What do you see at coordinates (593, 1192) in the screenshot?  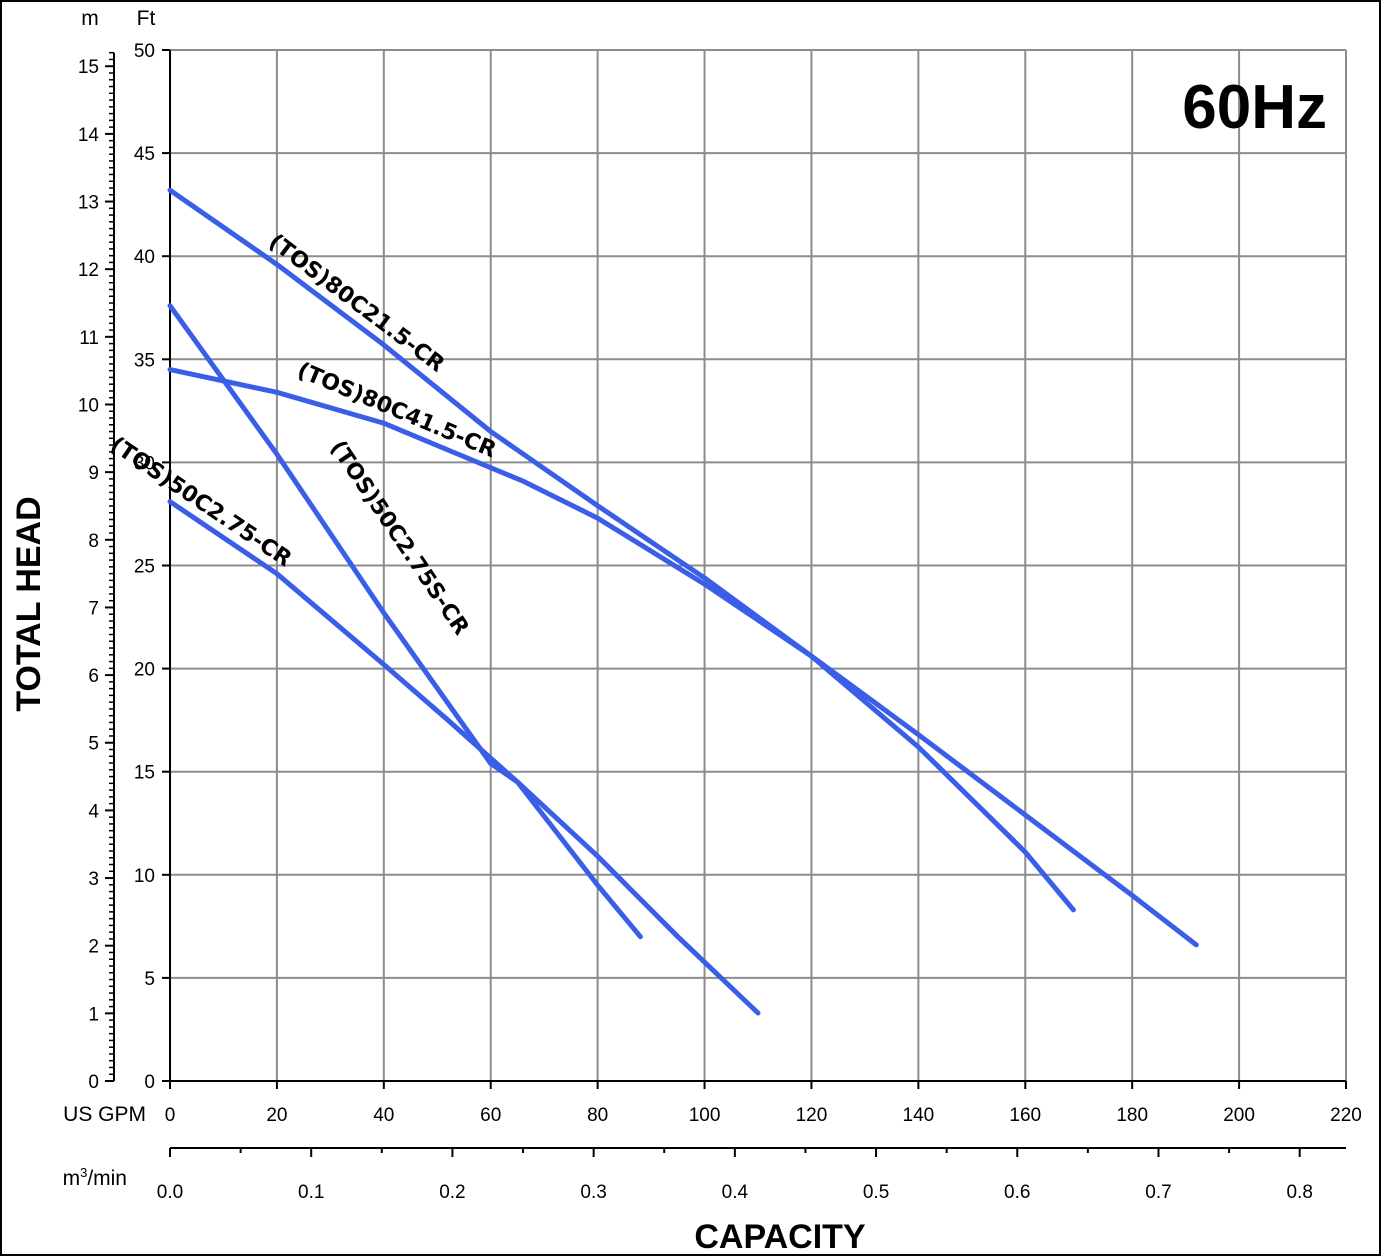 I see `x-secondary-tick-label: 0.3` at bounding box center [593, 1192].